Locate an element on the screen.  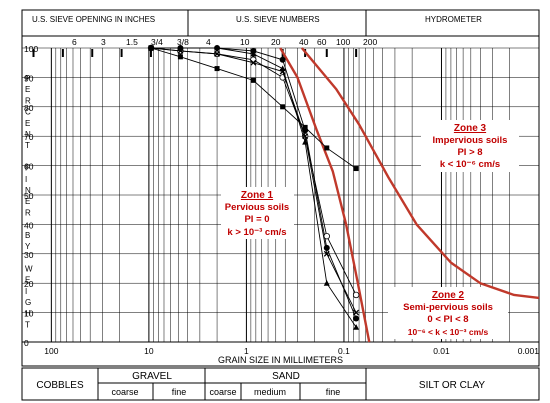
header-hydrometer-title: HYDROMETER is located at coordinates (453, 19).